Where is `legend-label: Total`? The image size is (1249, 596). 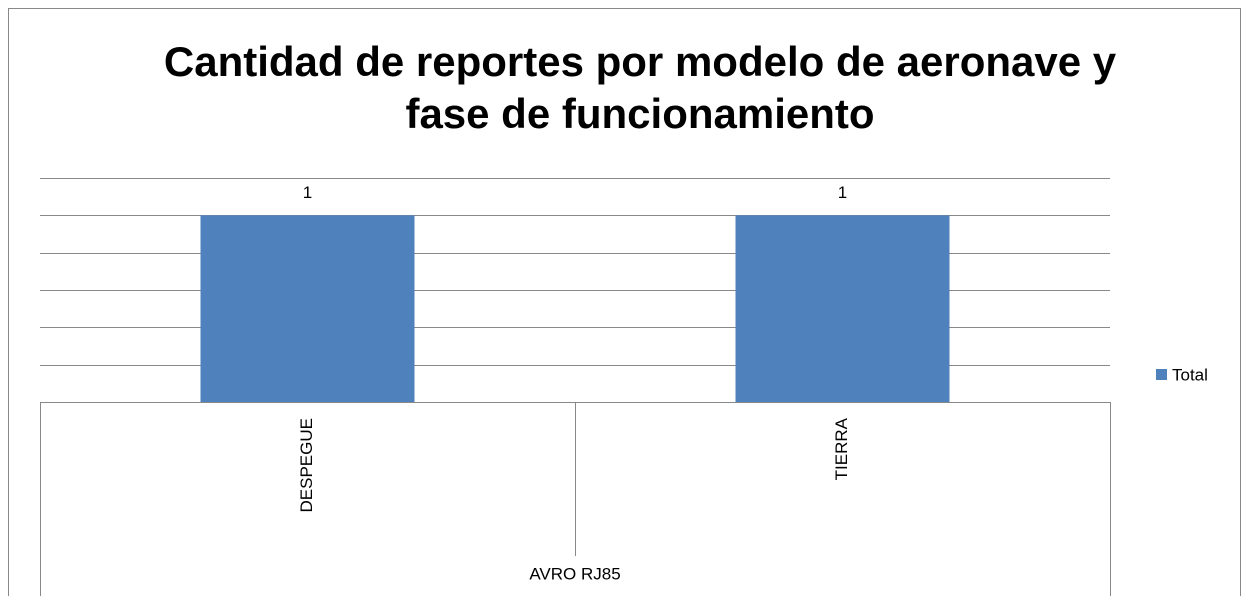 legend-label: Total is located at coordinates (1190, 374).